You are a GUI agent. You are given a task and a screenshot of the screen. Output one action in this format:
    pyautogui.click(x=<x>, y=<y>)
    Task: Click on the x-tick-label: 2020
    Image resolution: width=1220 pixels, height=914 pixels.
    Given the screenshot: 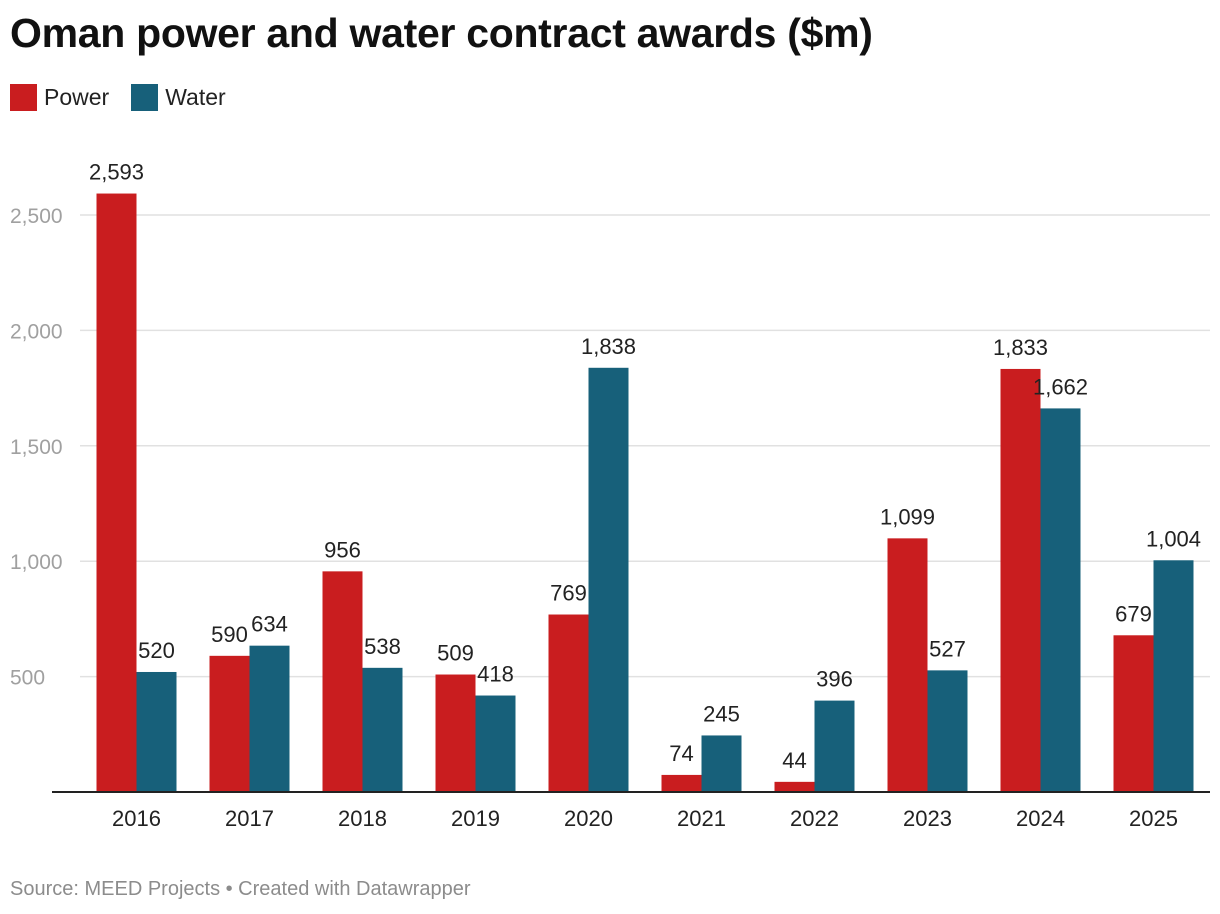 What is the action you would take?
    pyautogui.click(x=588, y=818)
    